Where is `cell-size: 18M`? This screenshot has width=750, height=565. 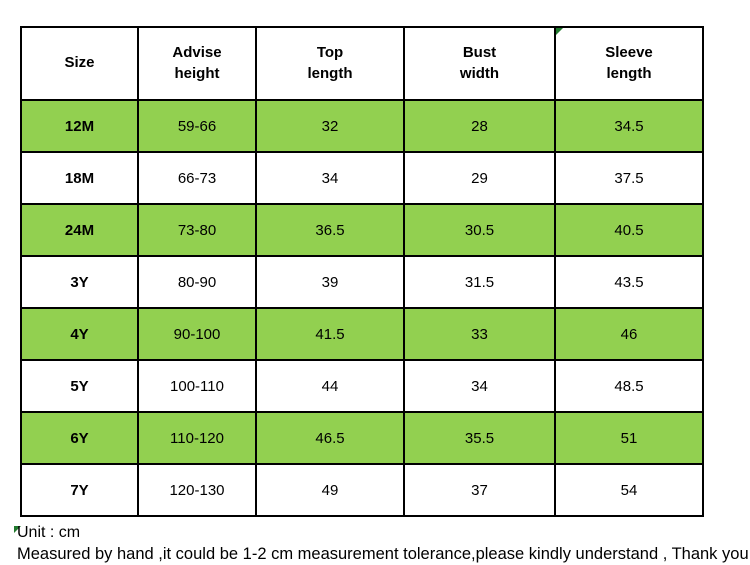 cell-size: 18M is located at coordinates (79, 178).